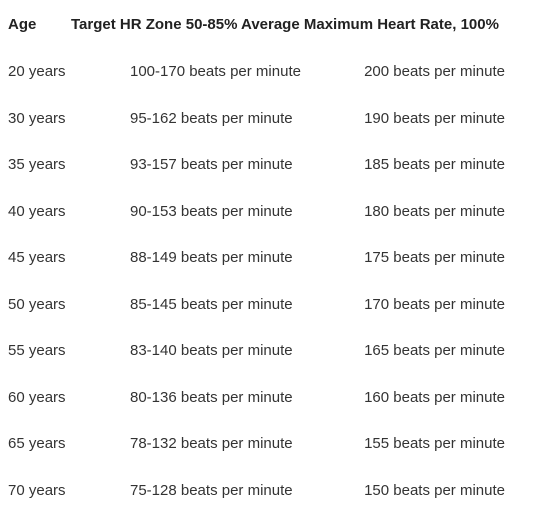  I want to click on age-cell: 40 years, so click(37, 211).